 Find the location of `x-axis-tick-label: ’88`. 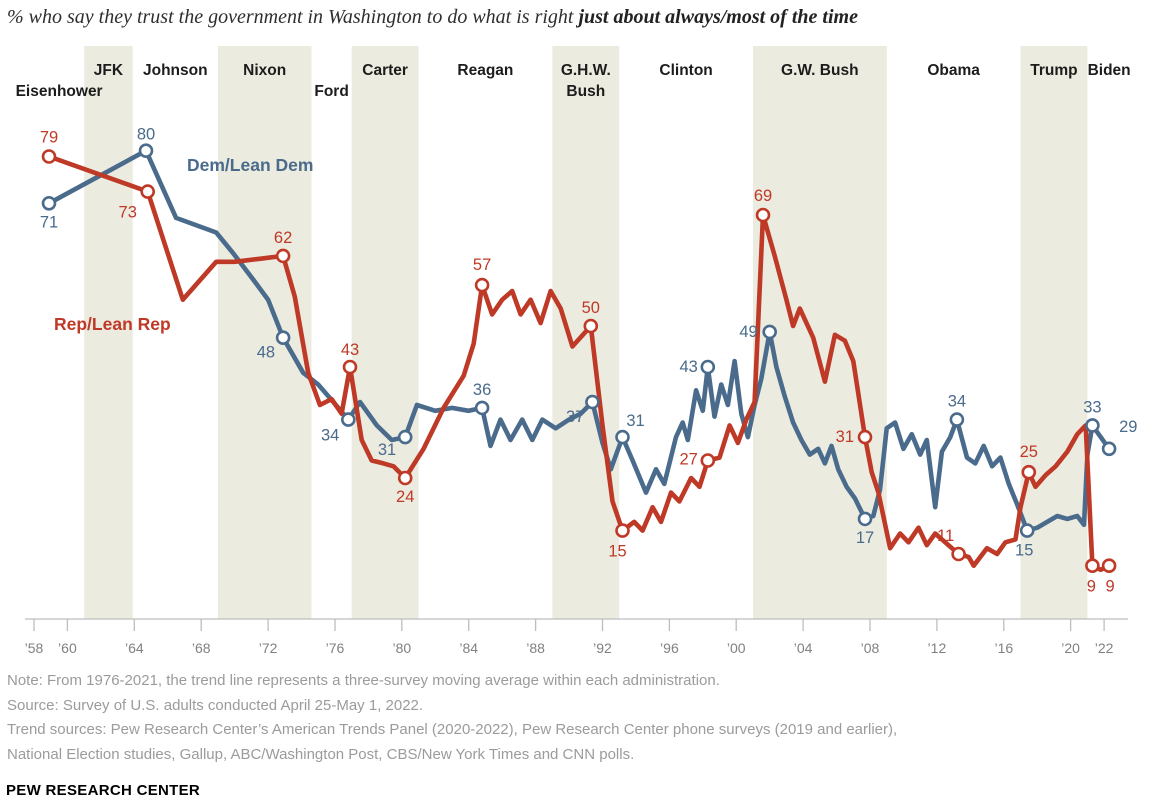

x-axis-tick-label: ’88 is located at coordinates (535, 648).